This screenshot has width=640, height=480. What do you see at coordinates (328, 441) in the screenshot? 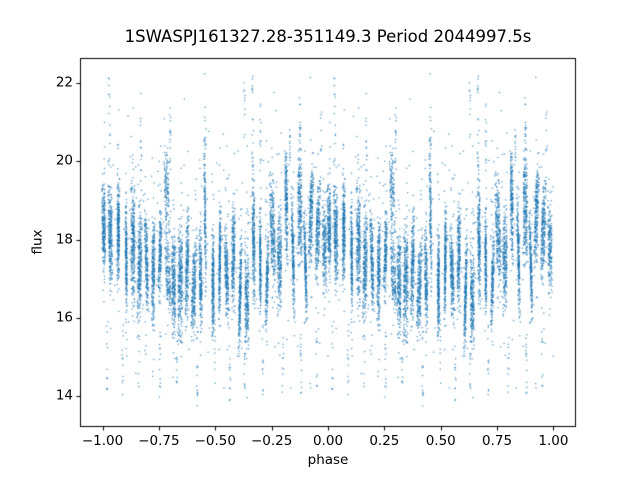
I see `x-tick-label: 0.00` at bounding box center [328, 441].